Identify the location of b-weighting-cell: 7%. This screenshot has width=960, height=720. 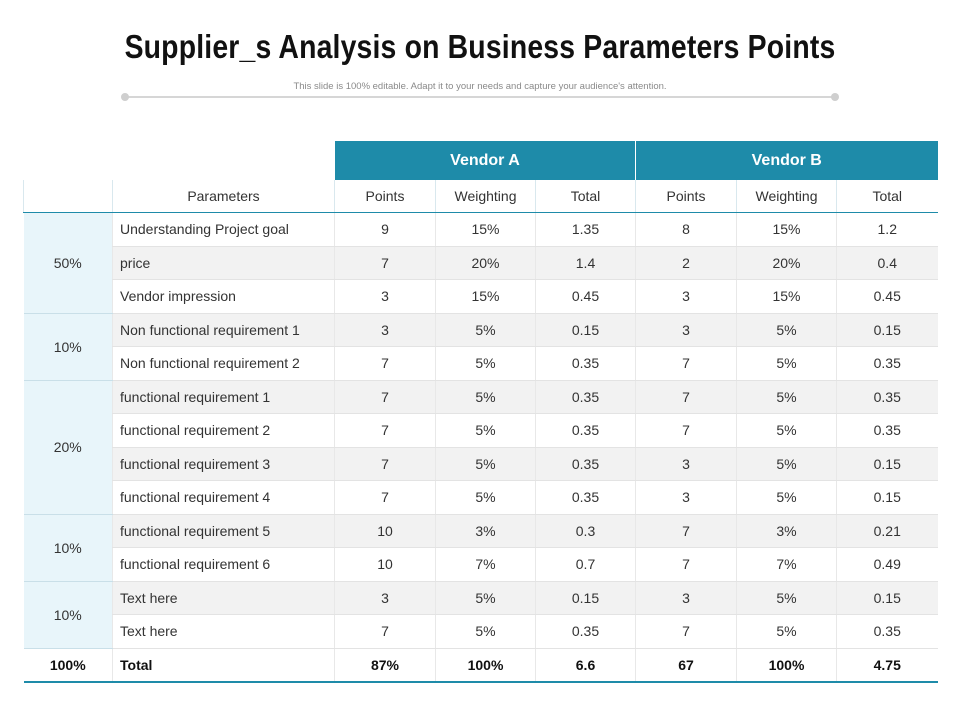
(786, 564).